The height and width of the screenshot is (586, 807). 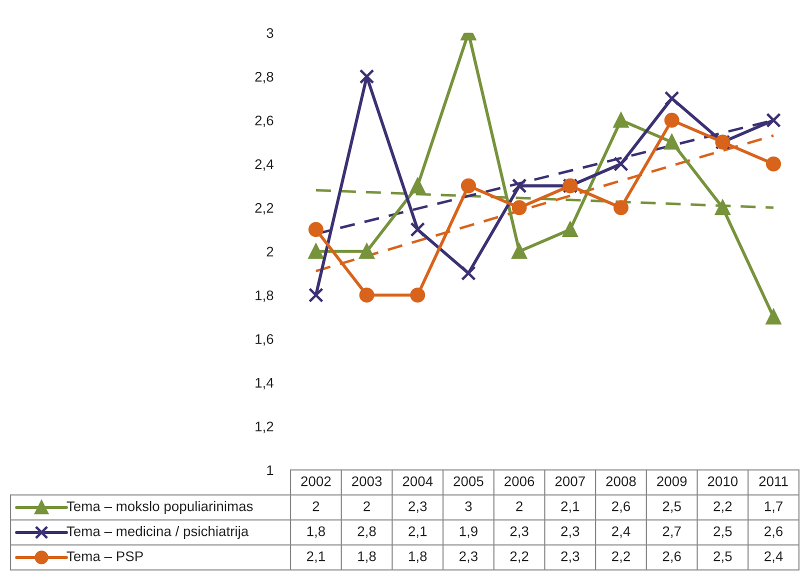 I want to click on x-tick-label: 2008, so click(x=621, y=481).